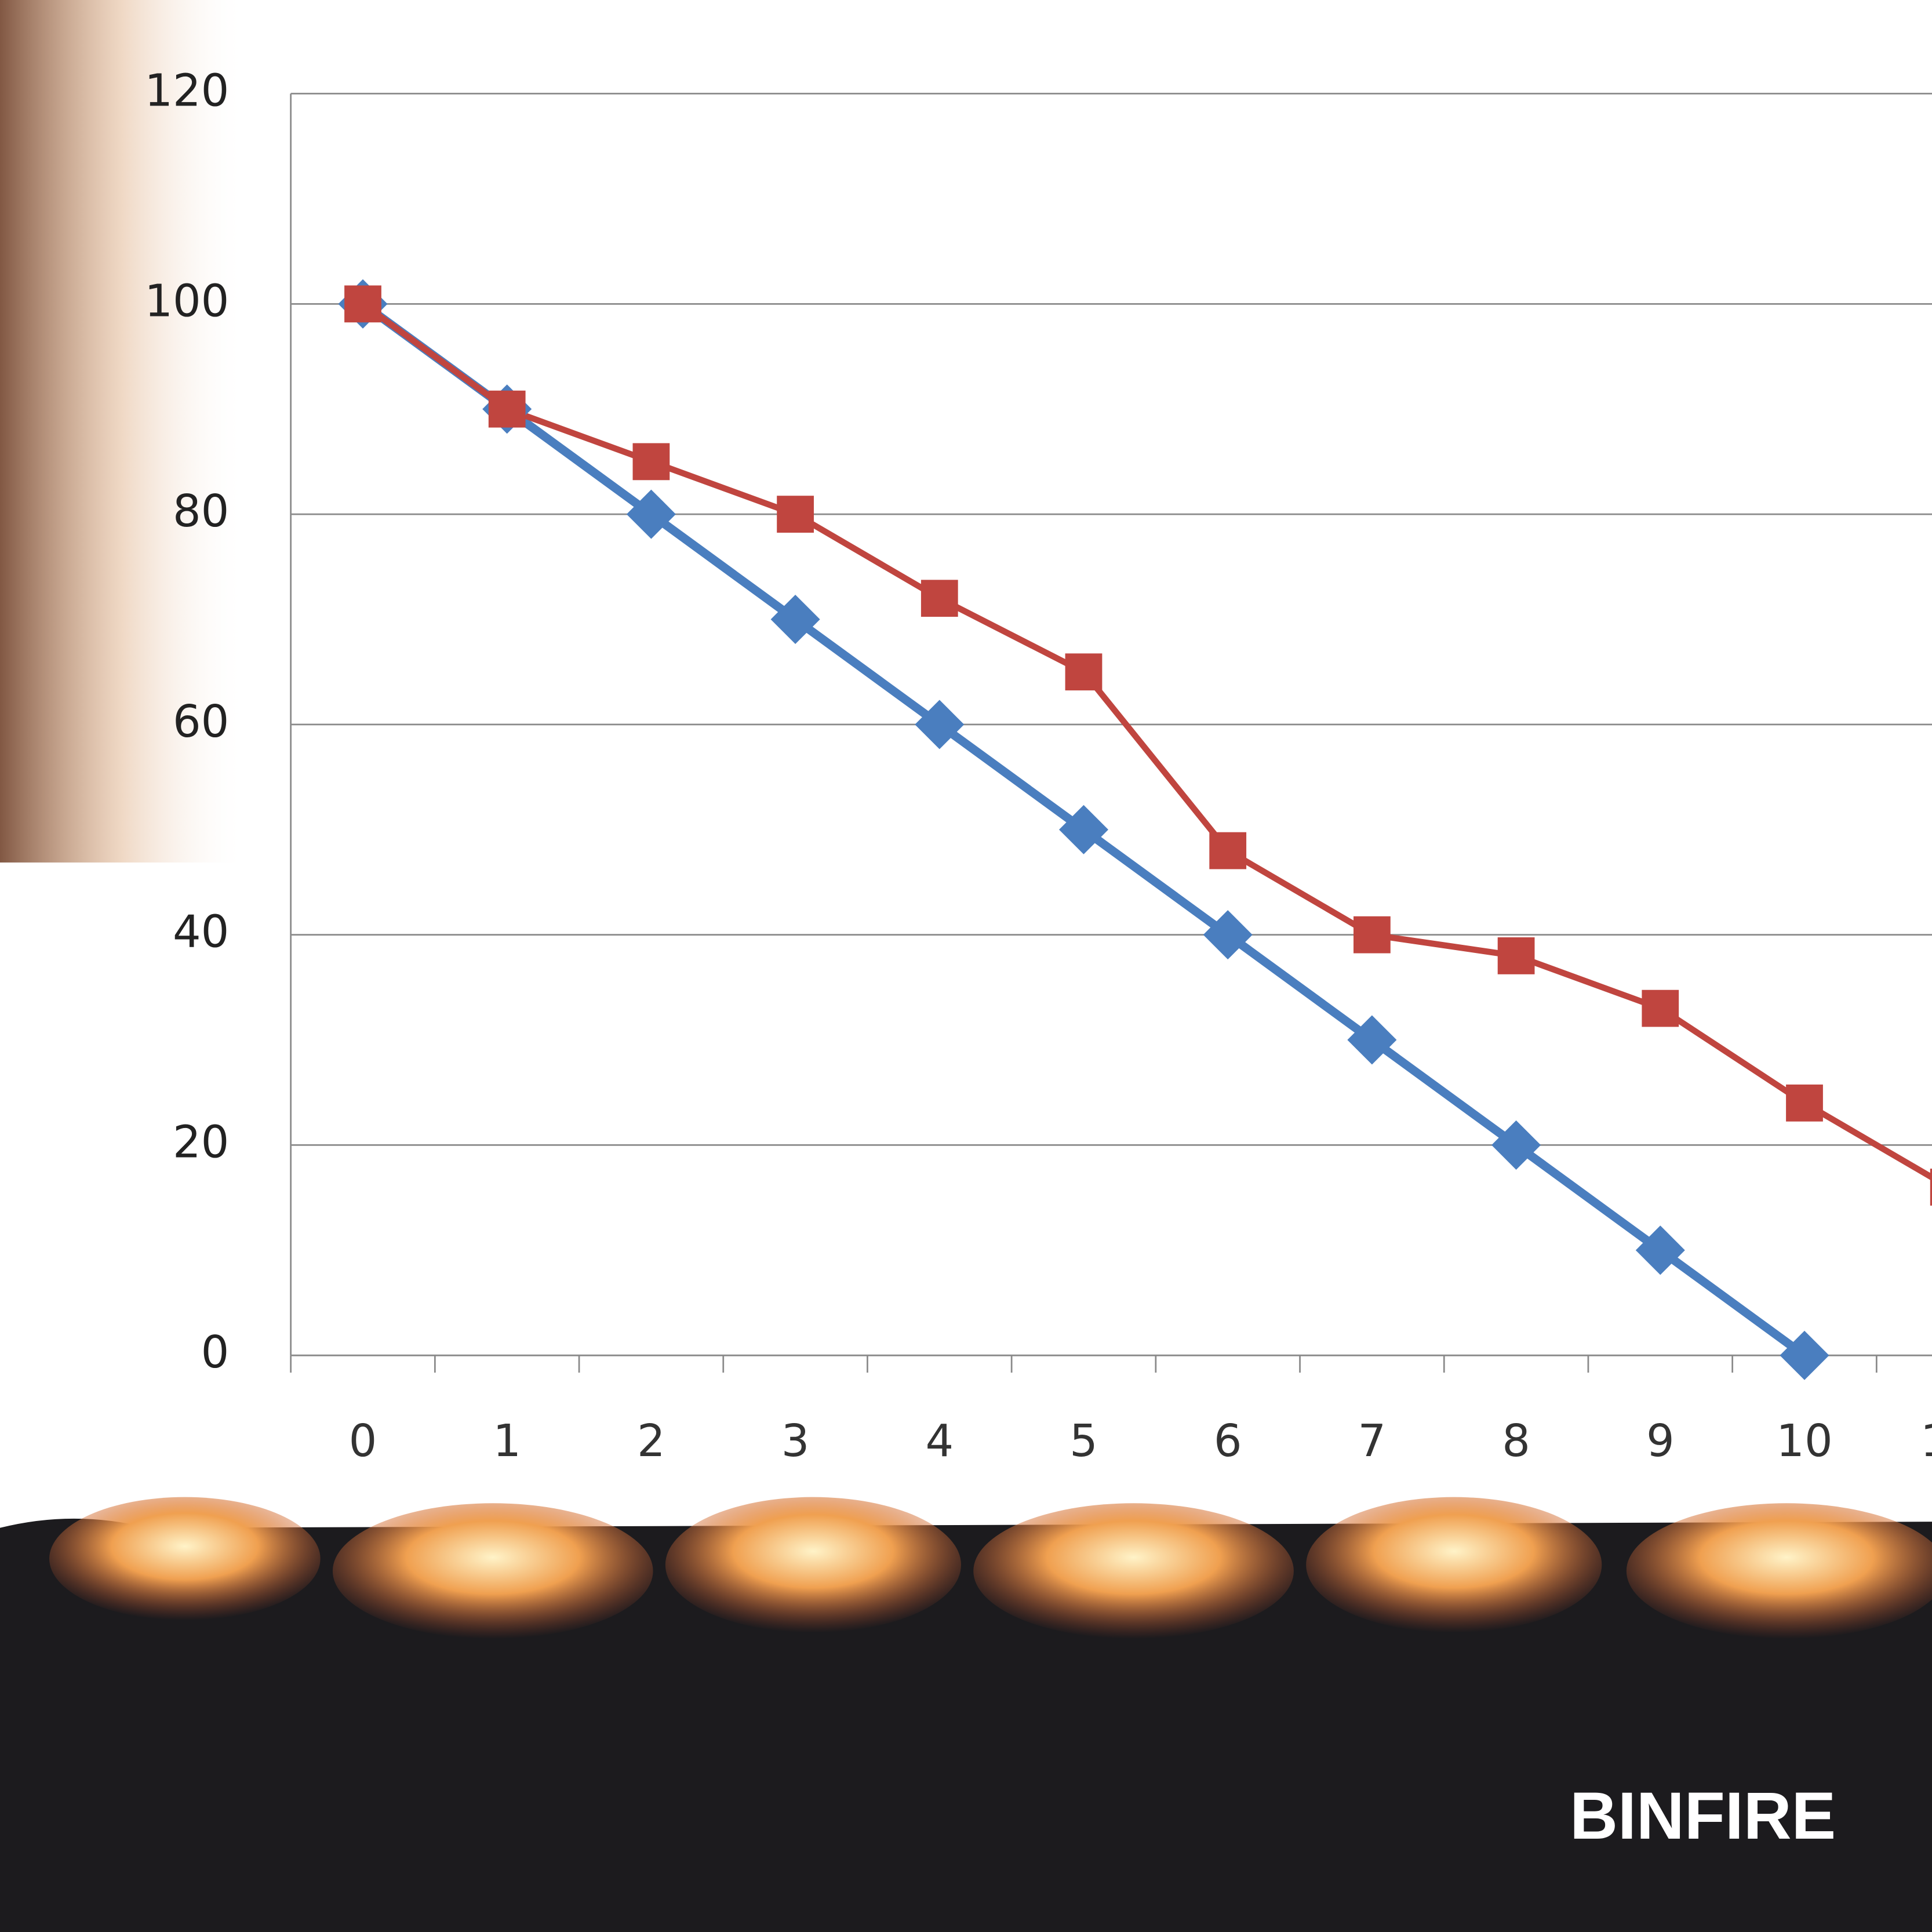 This screenshot has width=1932, height=1932. Describe the element at coordinates (1926, 1442) in the screenshot. I see `x-tick-label: 11` at that location.